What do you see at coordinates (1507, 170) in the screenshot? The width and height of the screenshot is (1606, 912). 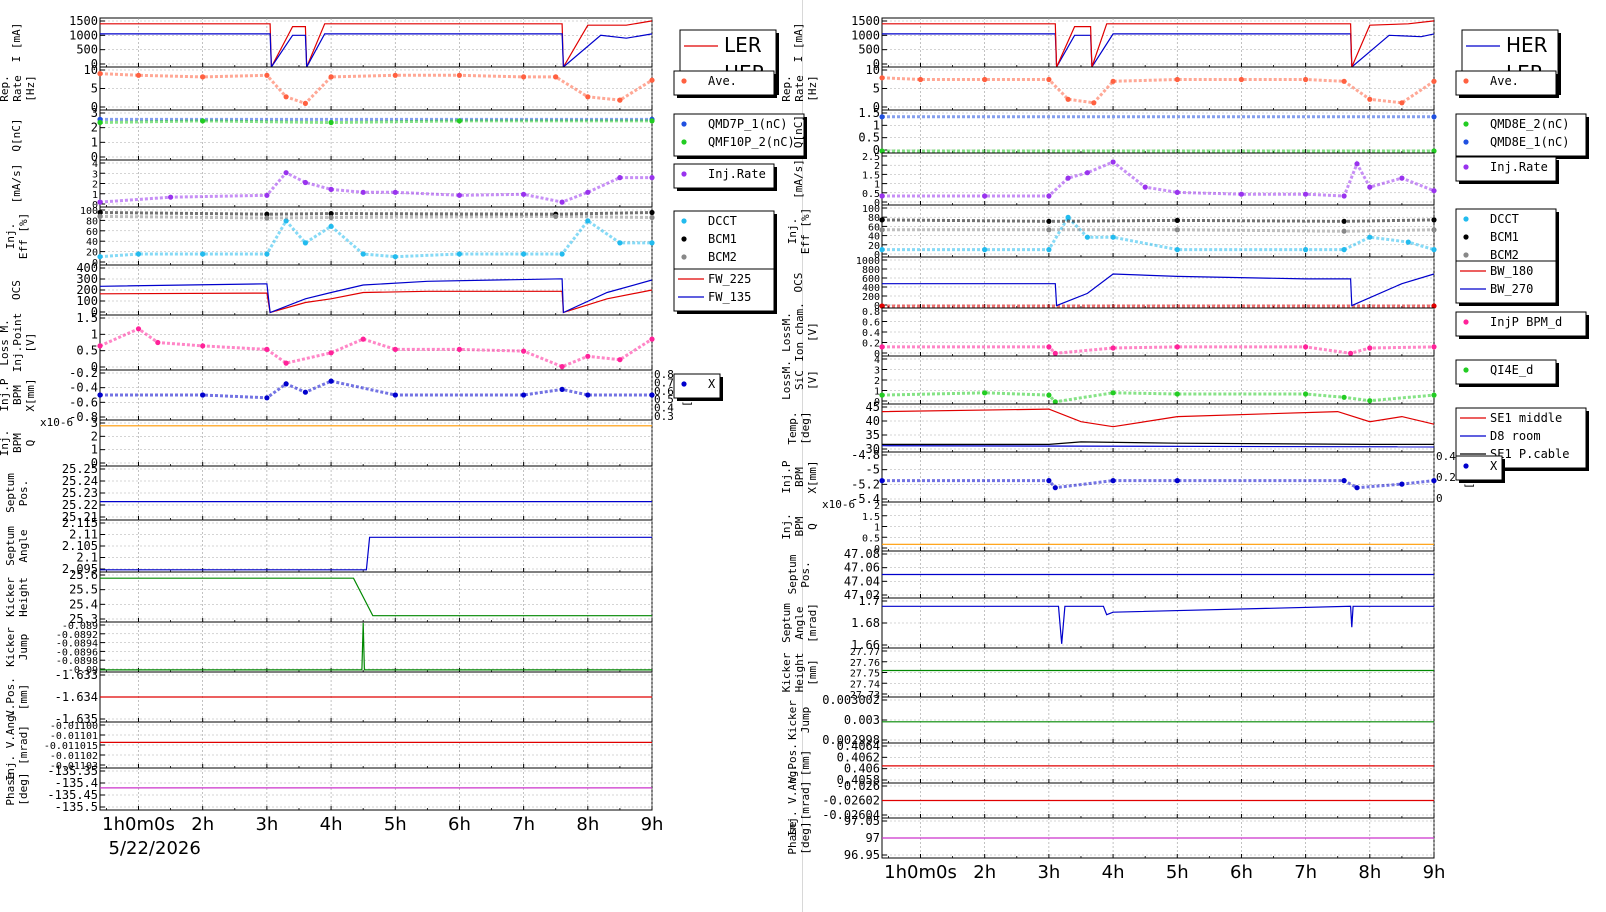 I see `legend-inj_rate: Inj.Rate` at bounding box center [1507, 170].